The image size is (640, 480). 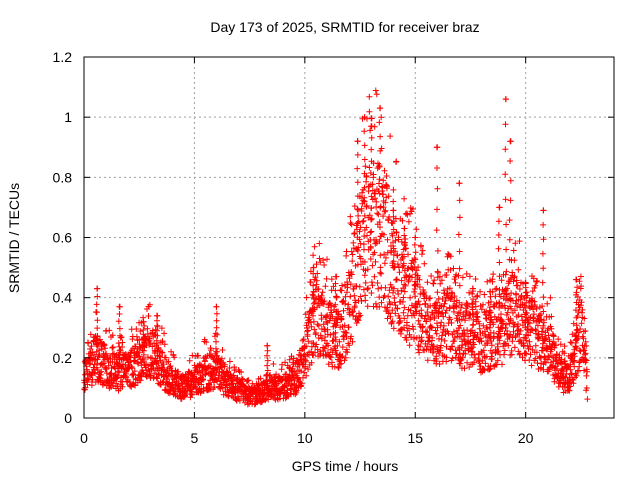 I want to click on x-tick-label: 5, so click(x=195, y=438).